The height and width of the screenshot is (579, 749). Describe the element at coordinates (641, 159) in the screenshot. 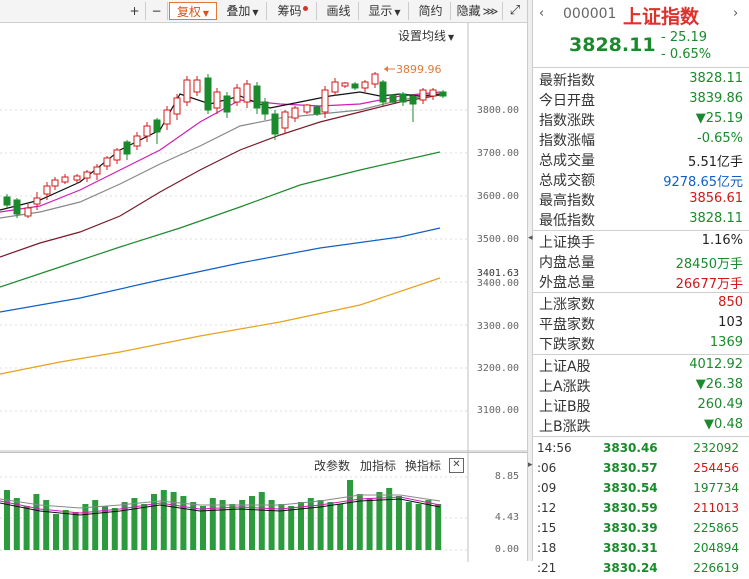

I see `quote-row: 总成交量 5.51亿手` at that location.